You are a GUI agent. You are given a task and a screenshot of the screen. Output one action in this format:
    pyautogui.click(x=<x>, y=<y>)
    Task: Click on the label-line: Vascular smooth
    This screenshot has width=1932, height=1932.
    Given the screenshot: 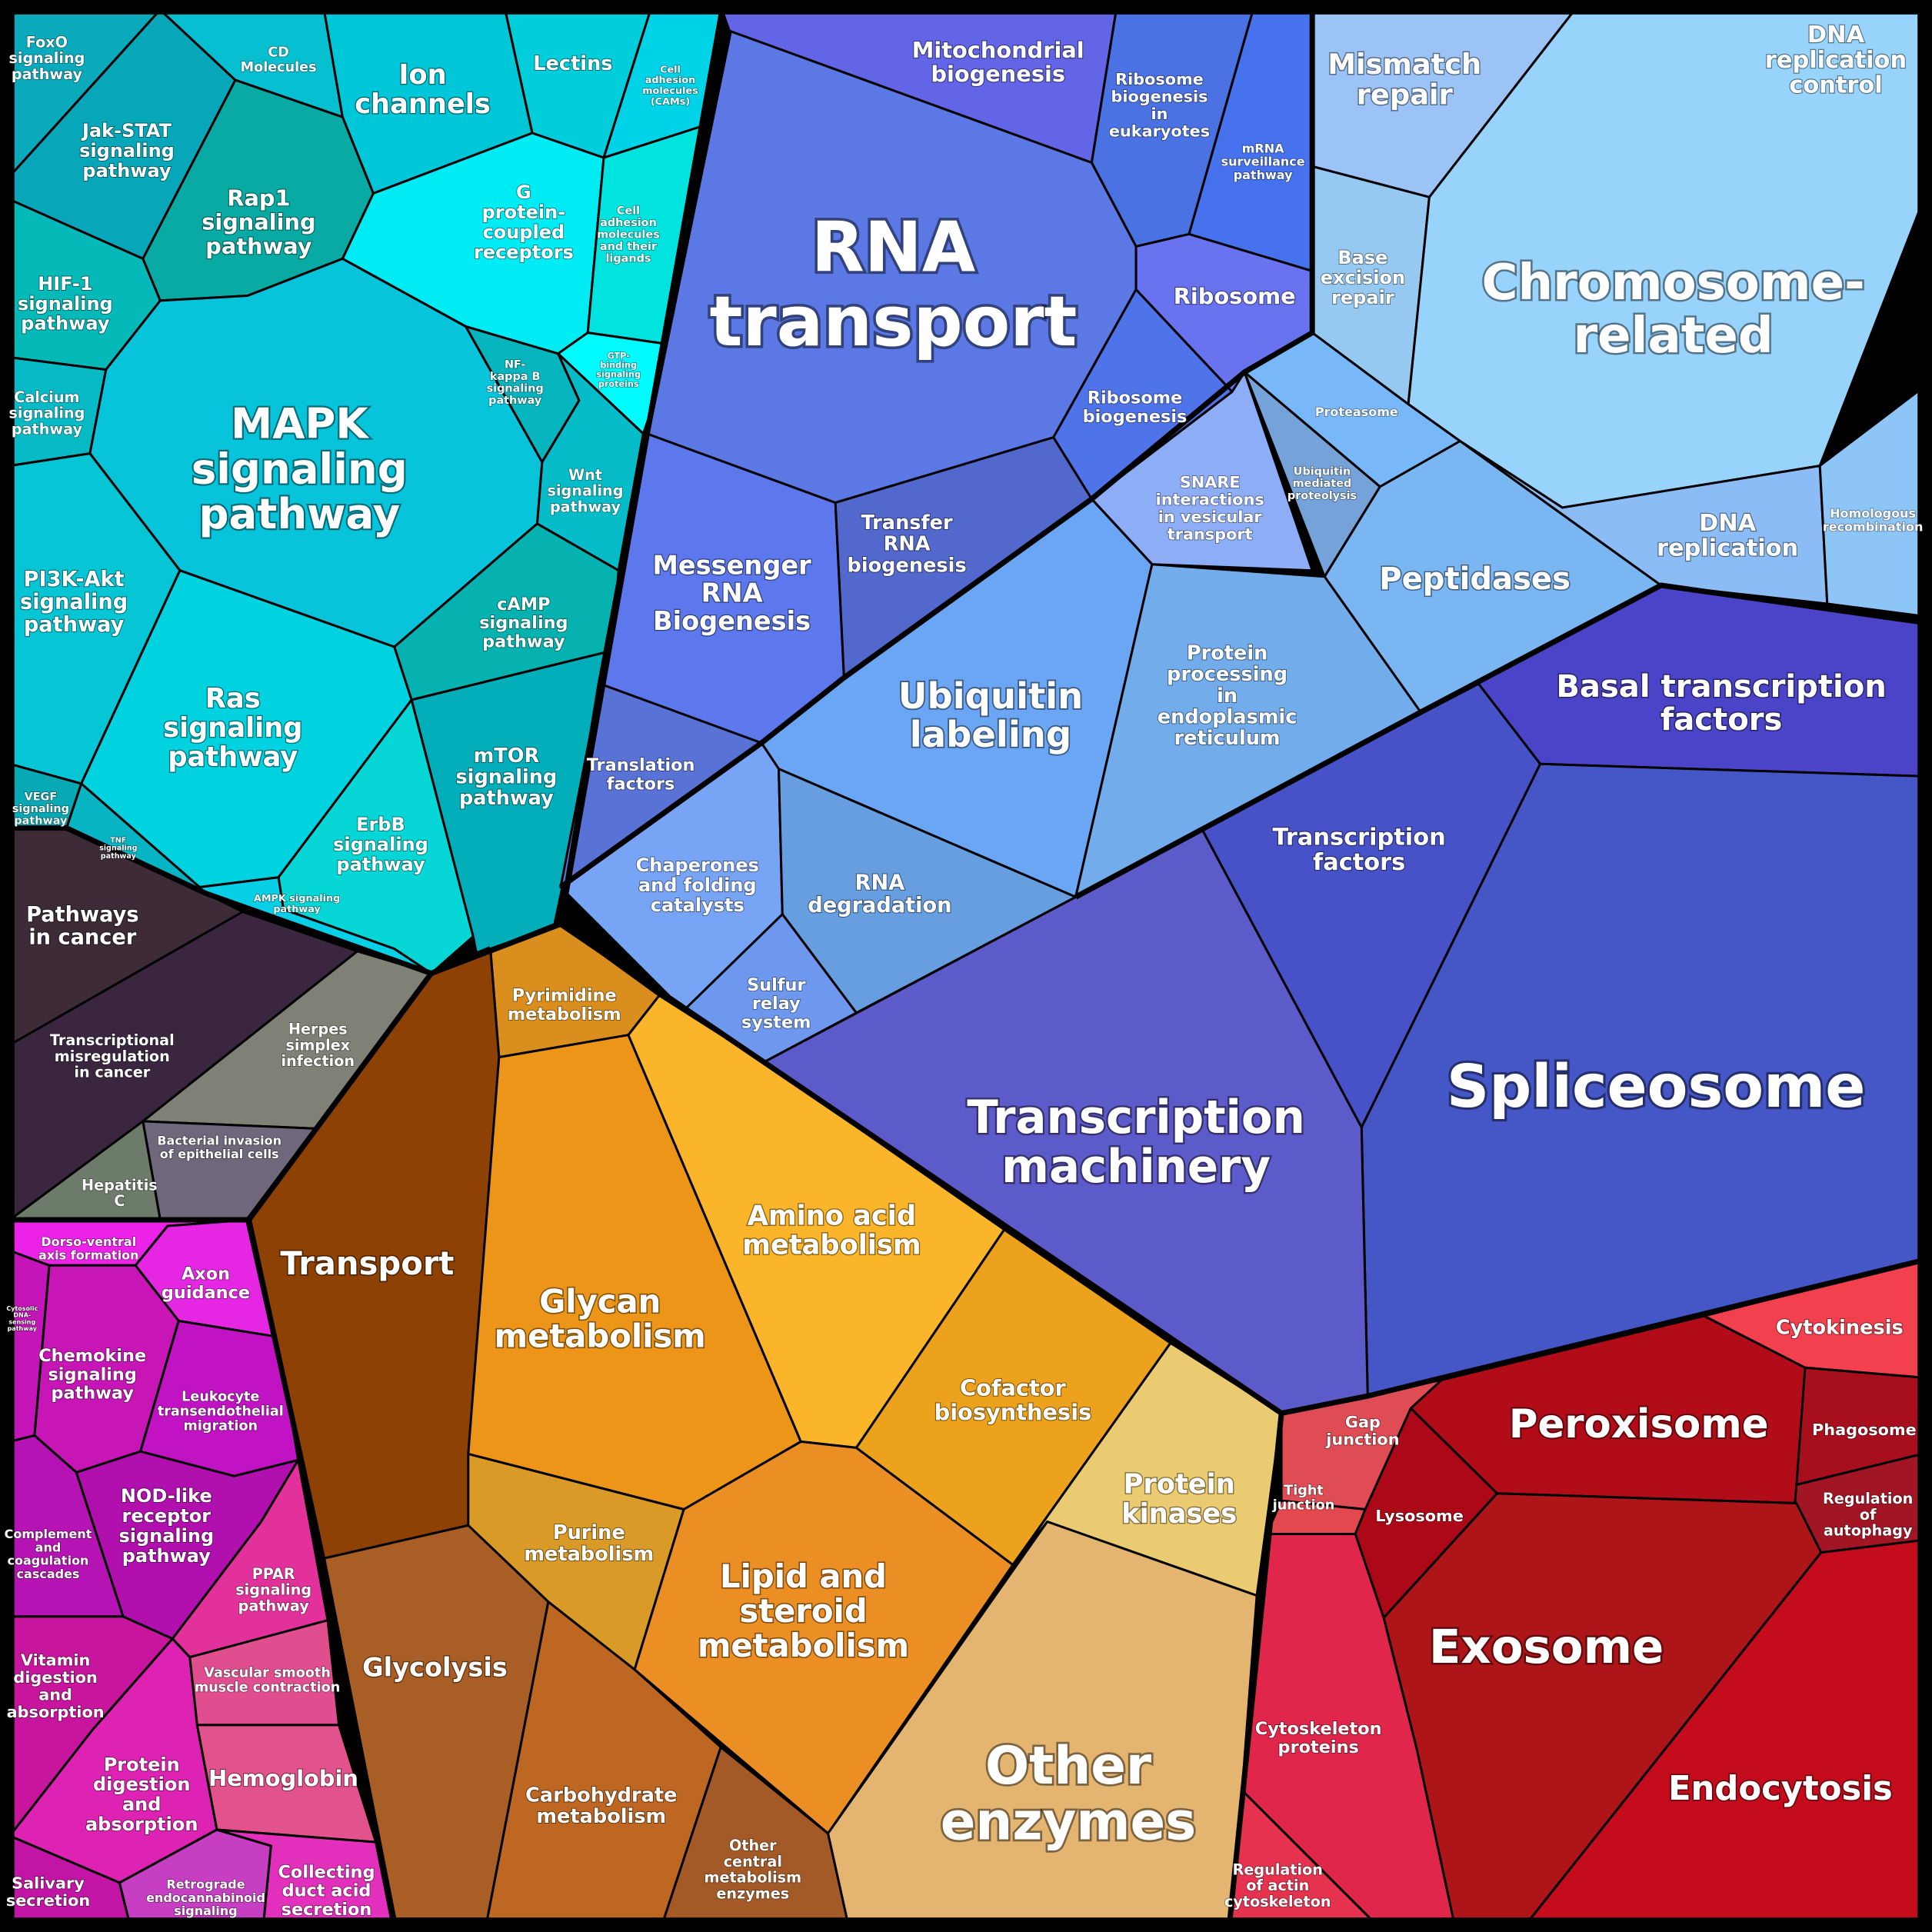 What is the action you would take?
    pyautogui.click(x=267, y=1673)
    